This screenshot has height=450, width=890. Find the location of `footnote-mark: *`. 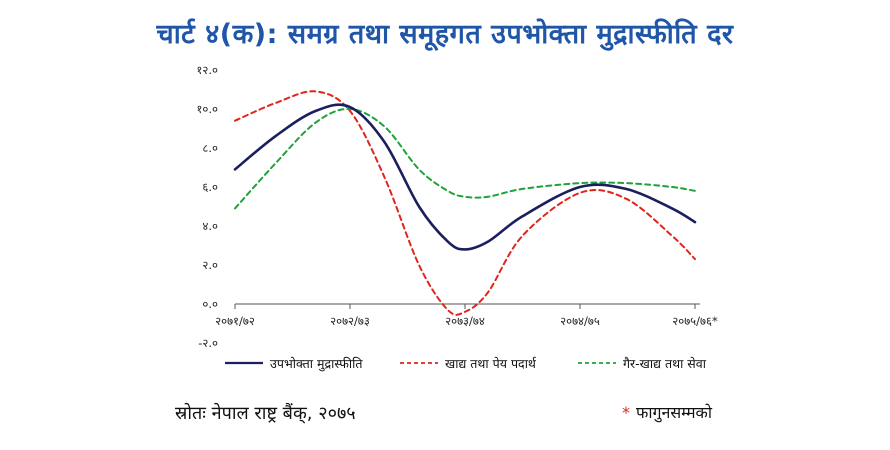

footnote-mark: * is located at coordinates (626, 412).